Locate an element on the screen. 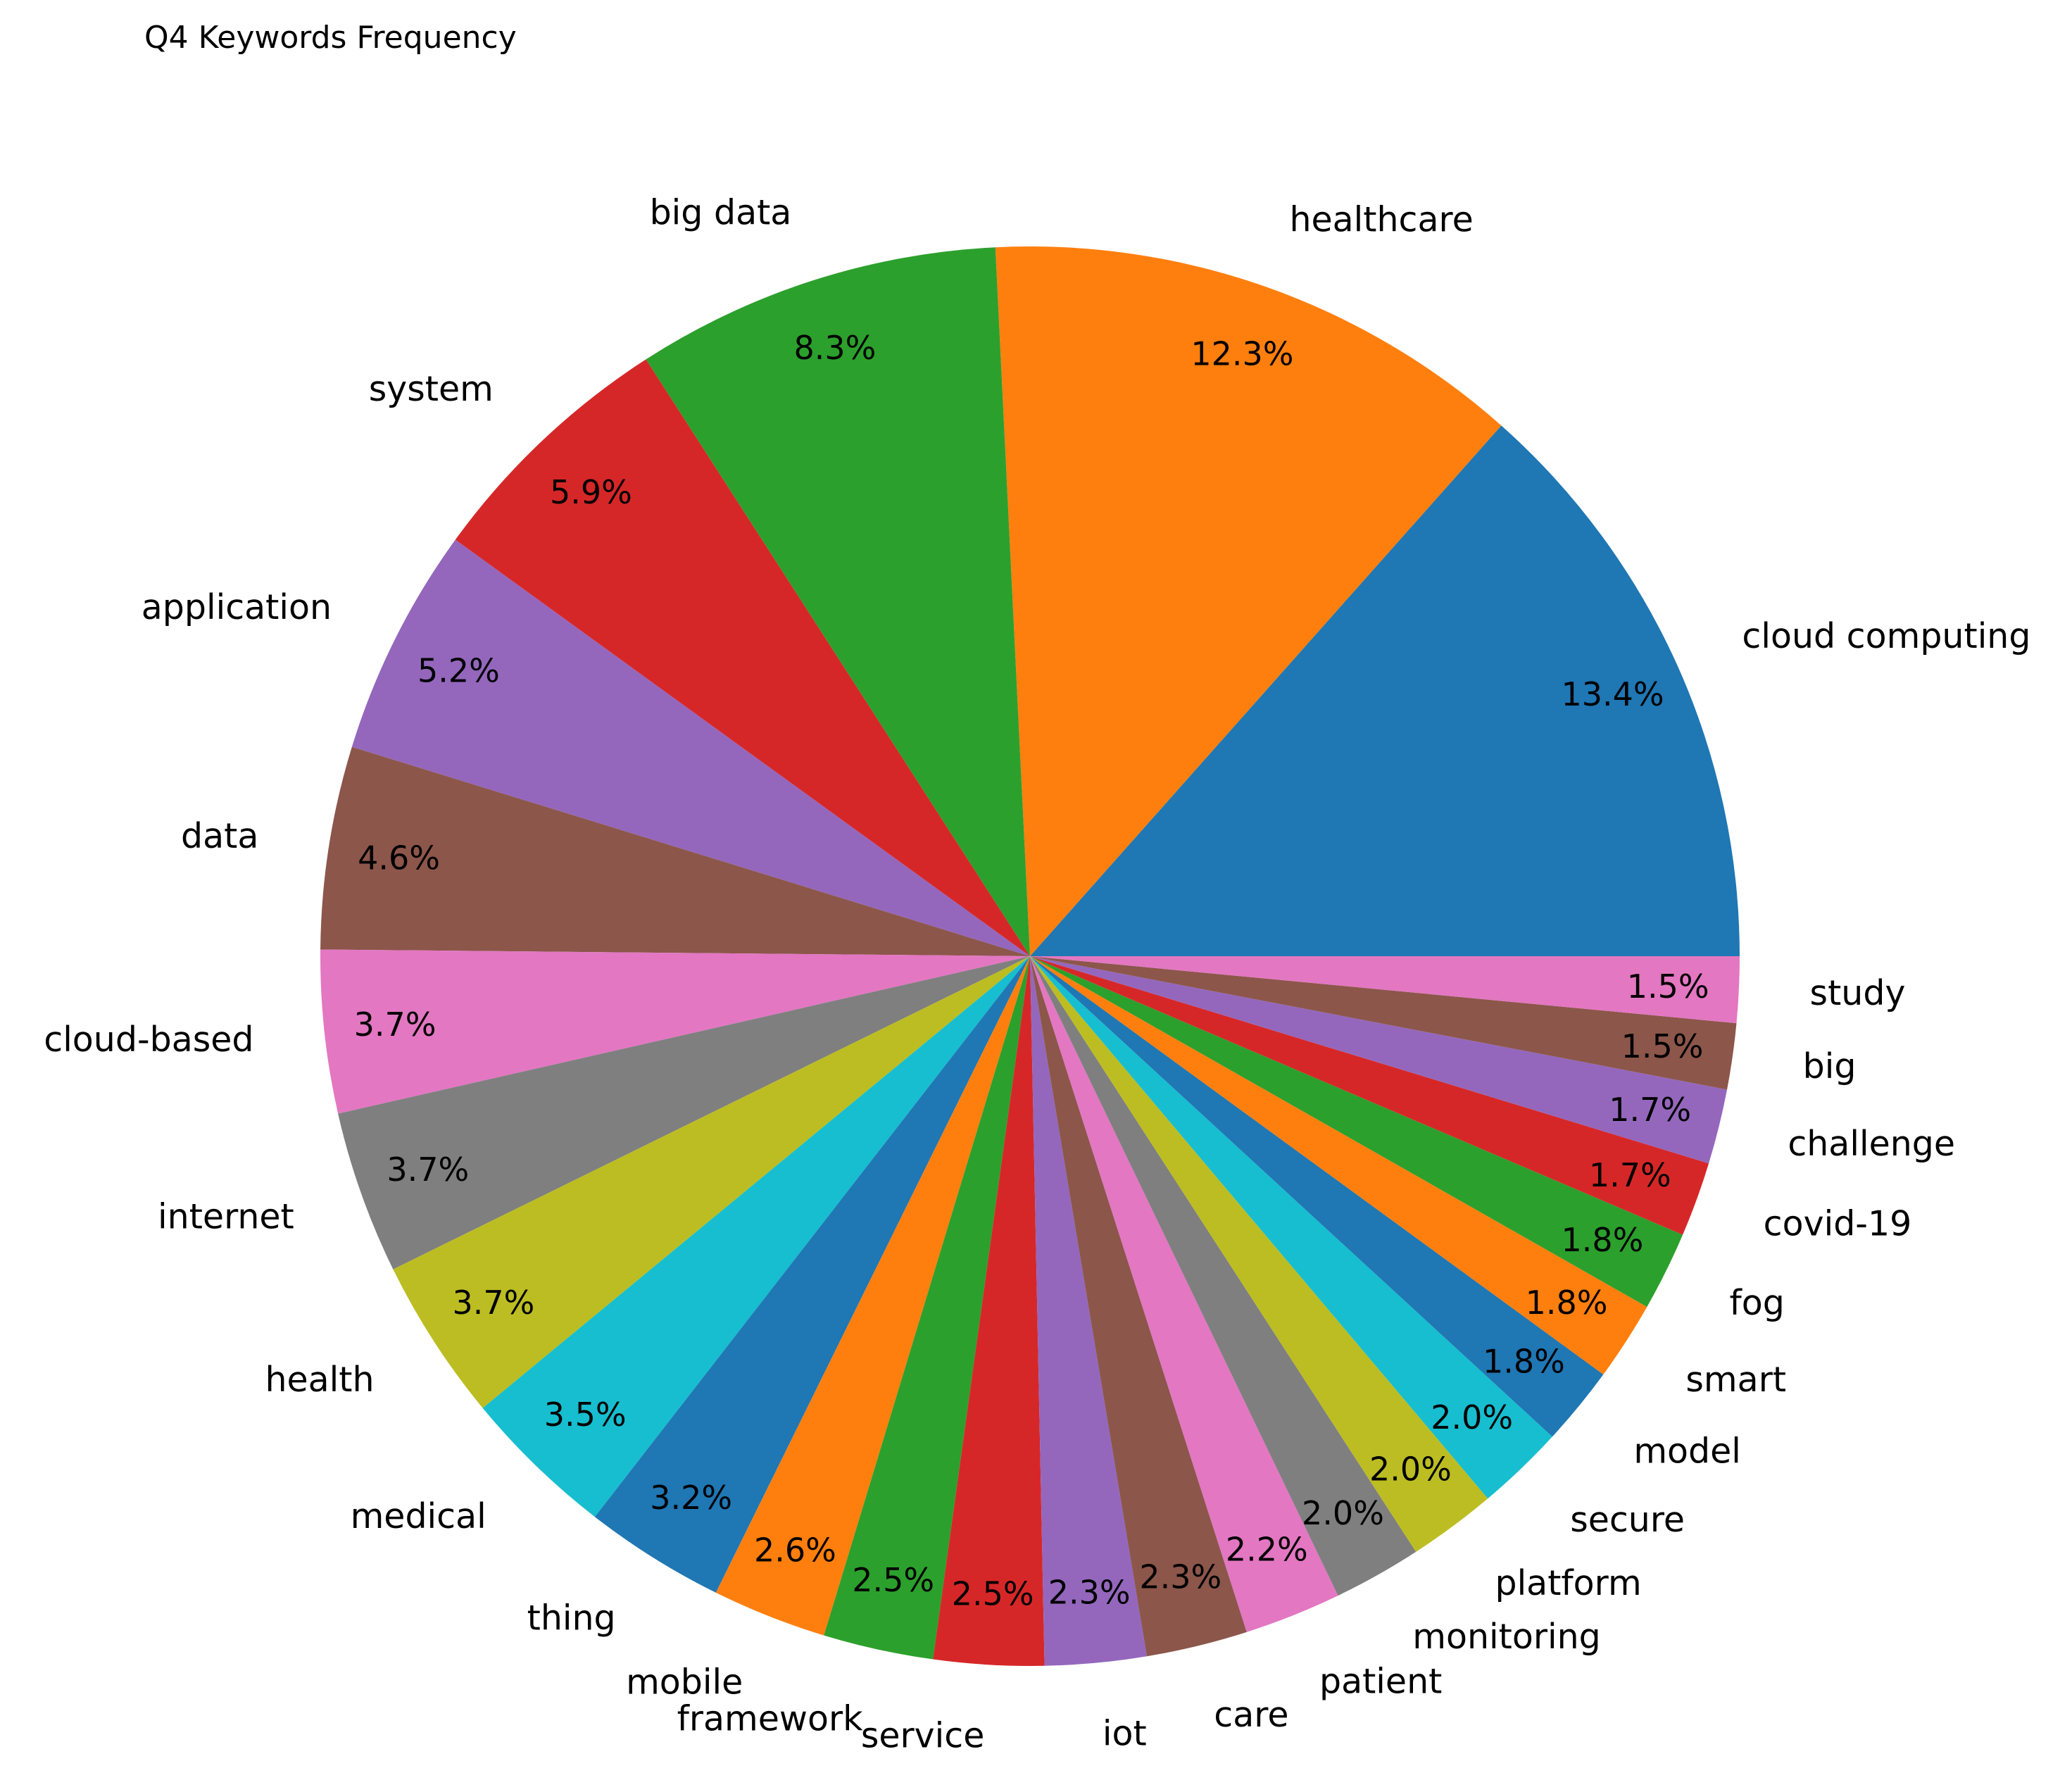 The width and height of the screenshot is (2060, 1792). pie-slice-service is located at coordinates (989, 1311).